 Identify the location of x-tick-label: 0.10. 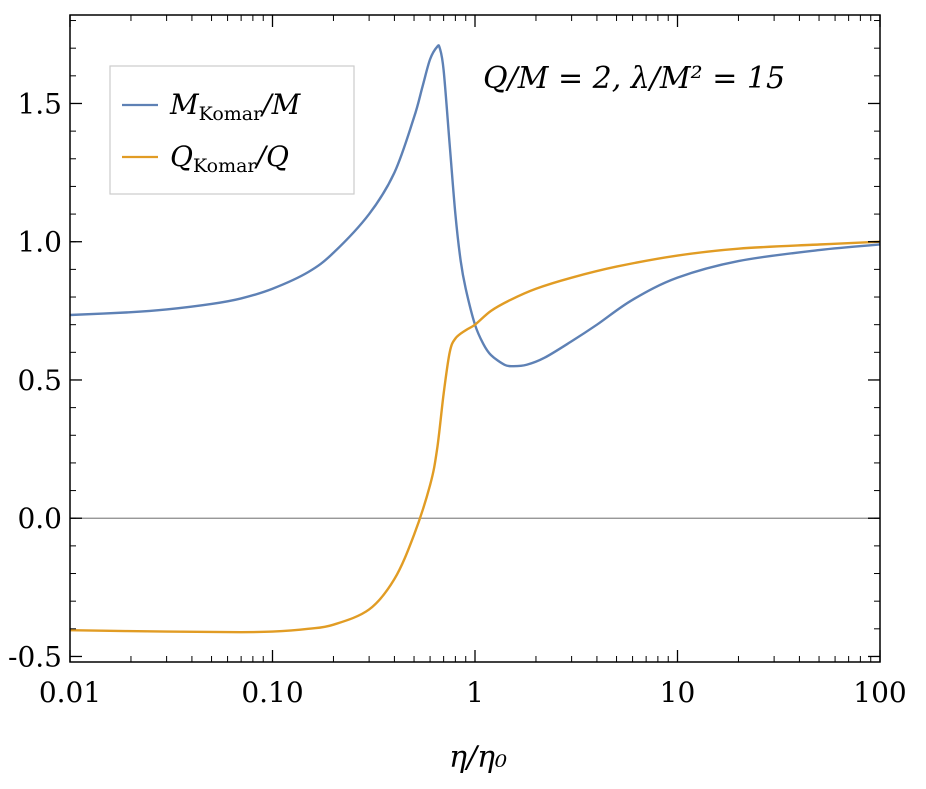
(272, 692).